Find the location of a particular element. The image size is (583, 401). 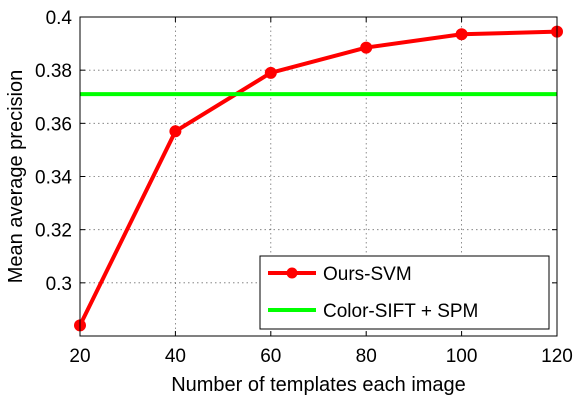

x-tick-label: 100 is located at coordinates (462, 356).